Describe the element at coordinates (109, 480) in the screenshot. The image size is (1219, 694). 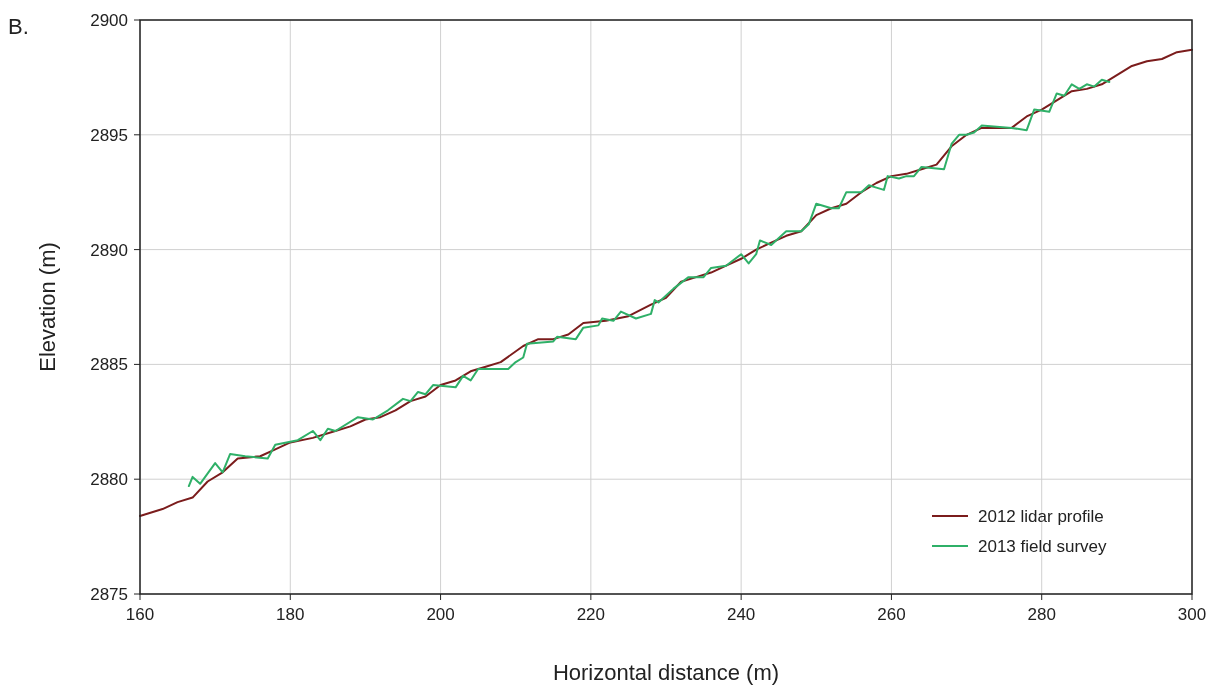
I see `y-tick-label: 2880` at that location.